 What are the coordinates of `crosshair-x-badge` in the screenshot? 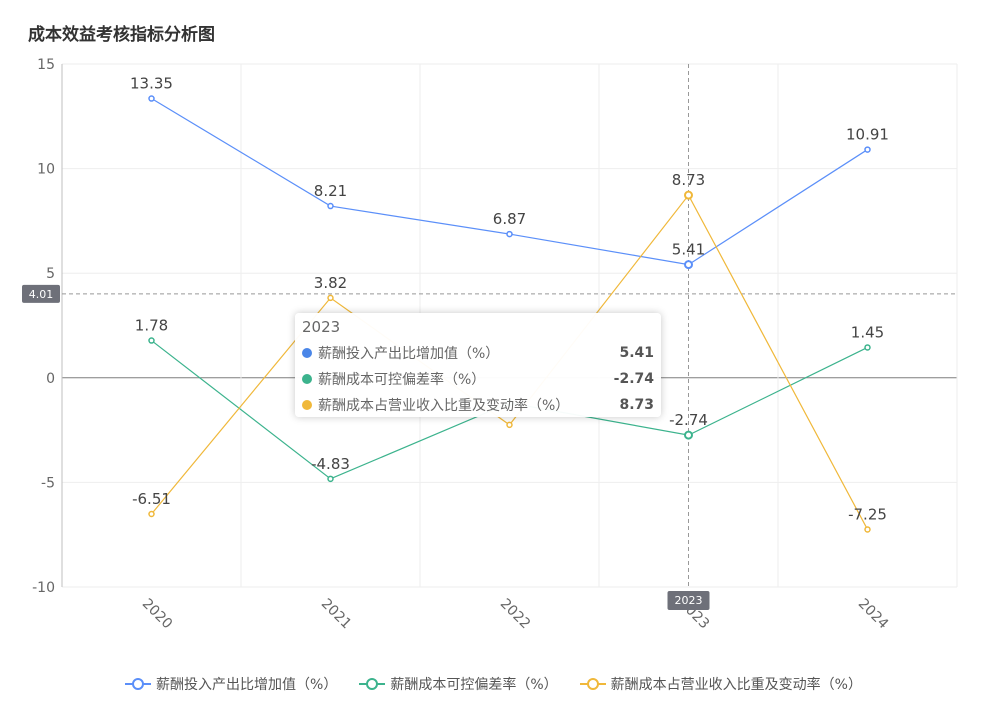 It's located at (688, 600).